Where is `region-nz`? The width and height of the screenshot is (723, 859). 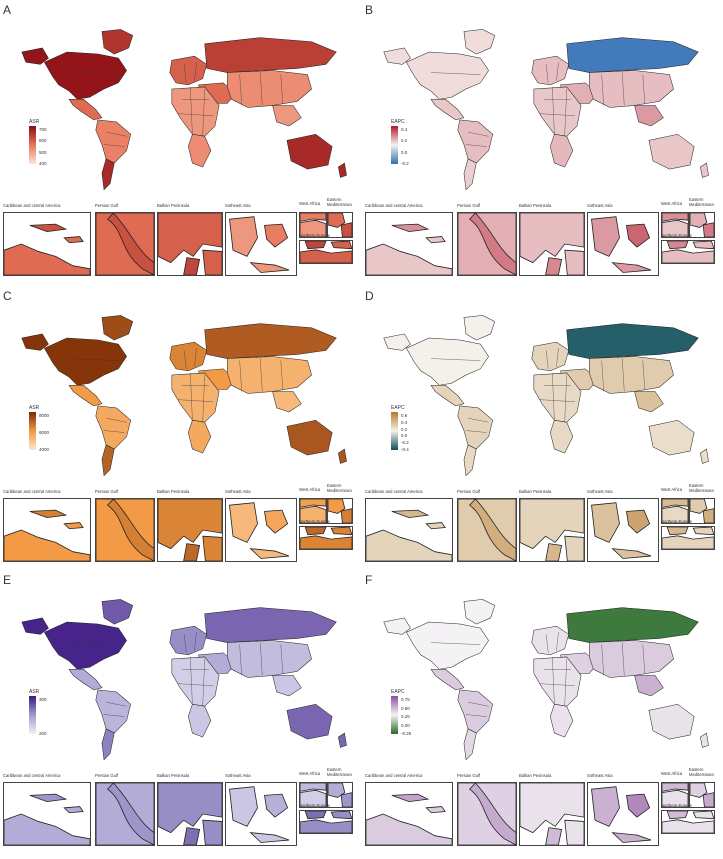 region-nz is located at coordinates (704, 456).